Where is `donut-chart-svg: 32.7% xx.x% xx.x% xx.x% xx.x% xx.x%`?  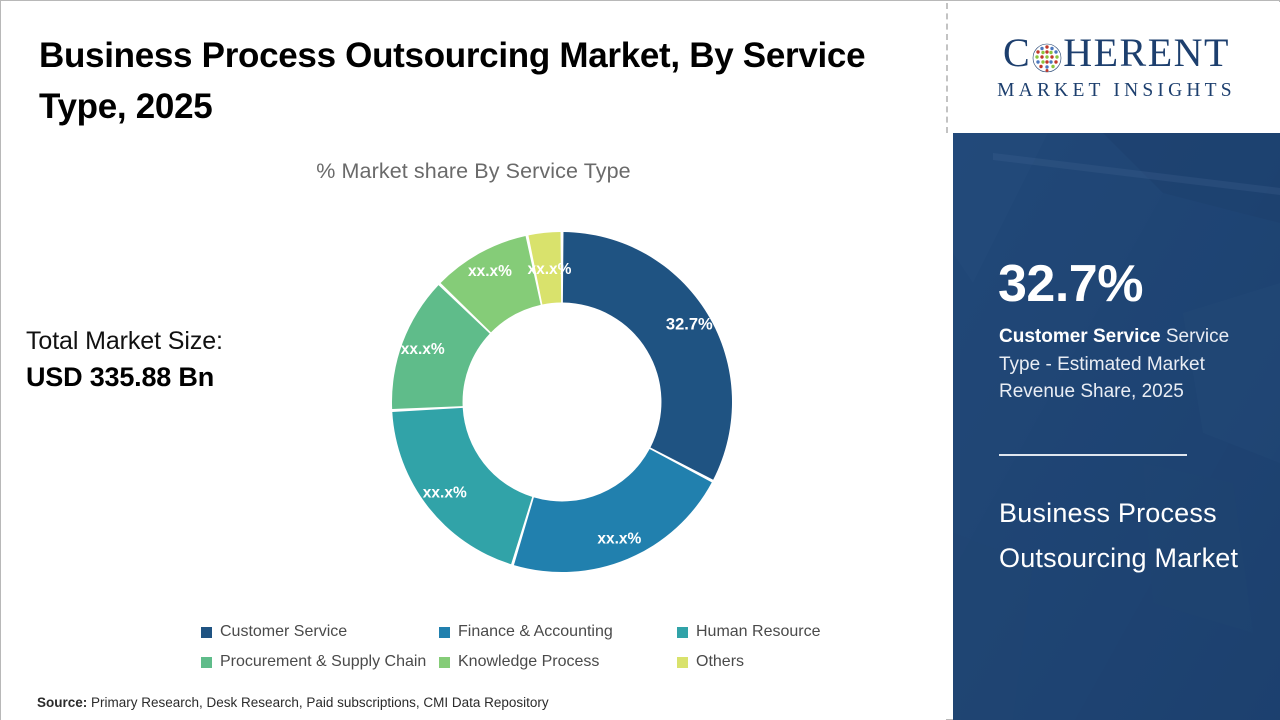 donut-chart-svg: 32.7% xx.x% xx.x% xx.x% xx.x% xx.x% is located at coordinates (562, 402).